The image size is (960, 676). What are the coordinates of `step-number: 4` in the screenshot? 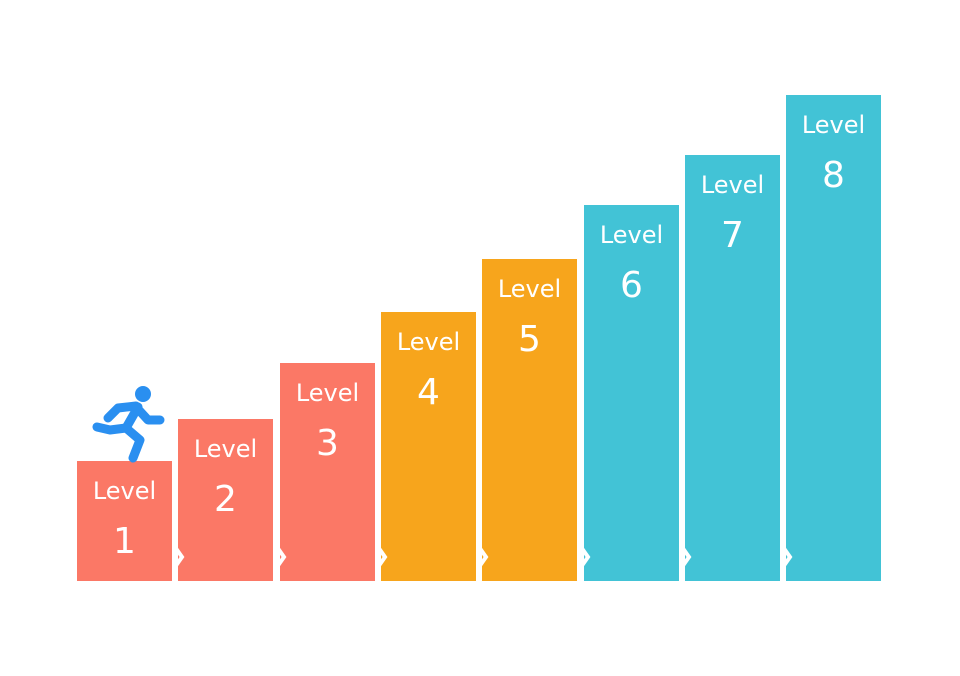 It's located at (428, 392).